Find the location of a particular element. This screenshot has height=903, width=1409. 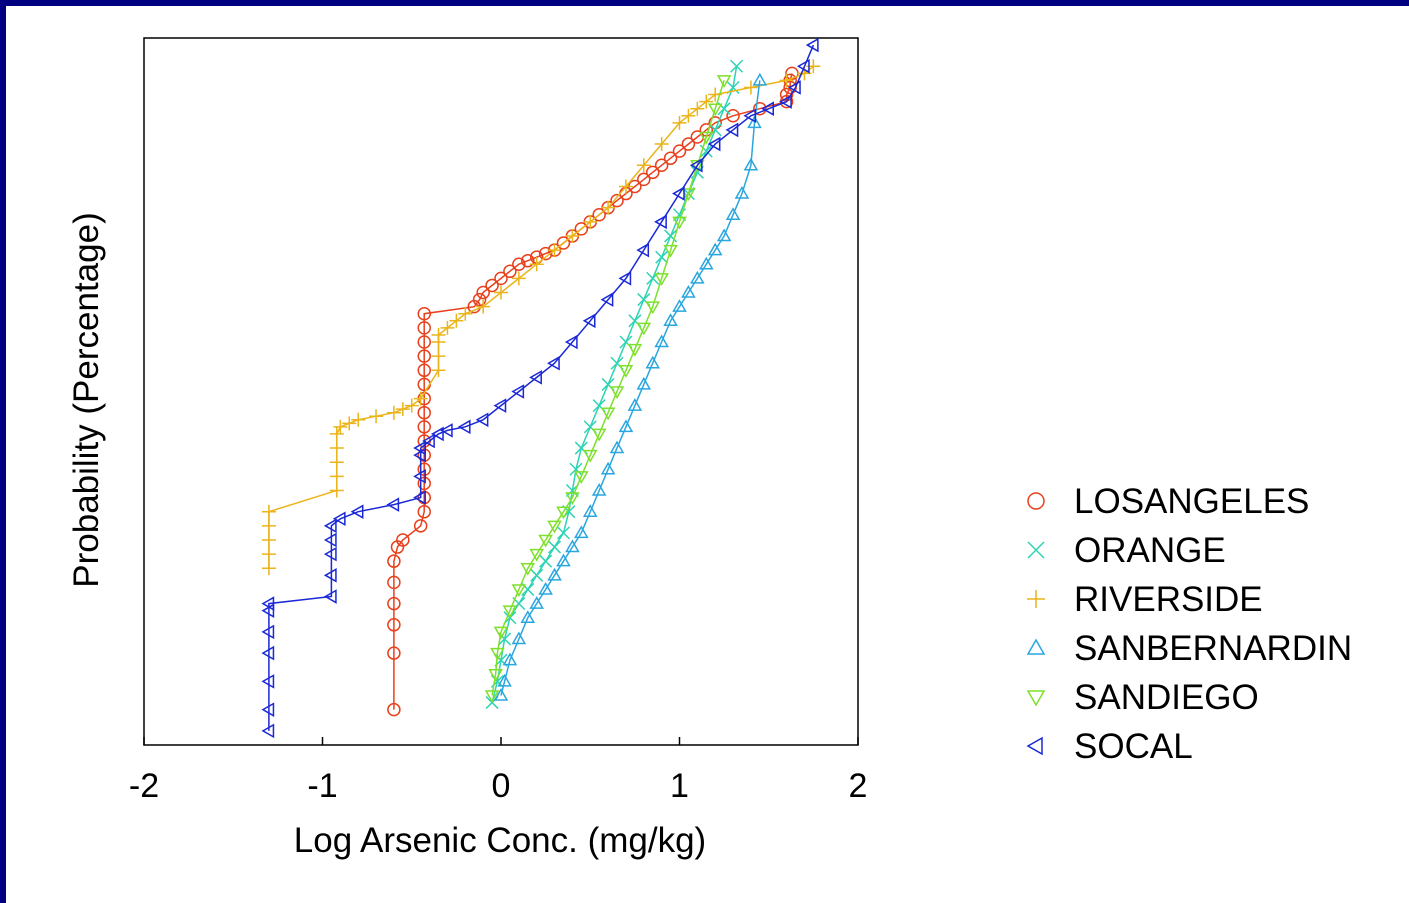

legend-label: ORANGE is located at coordinates (1150, 550).